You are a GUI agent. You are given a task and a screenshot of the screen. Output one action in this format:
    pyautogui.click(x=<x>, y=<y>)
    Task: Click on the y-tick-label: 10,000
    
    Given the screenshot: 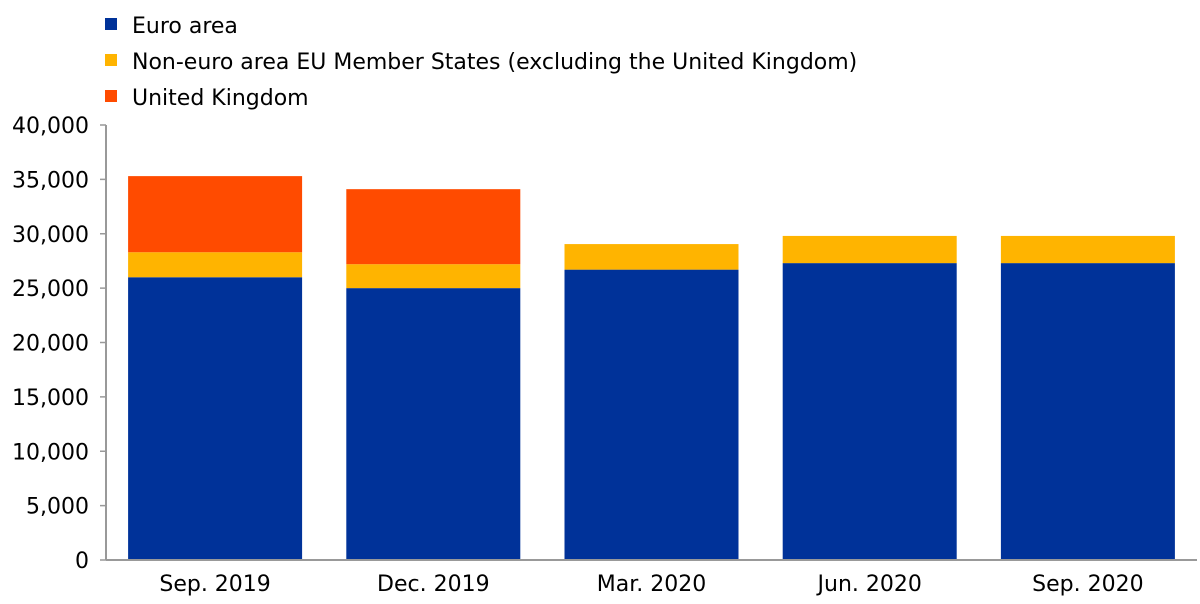 What is the action you would take?
    pyautogui.click(x=50, y=452)
    